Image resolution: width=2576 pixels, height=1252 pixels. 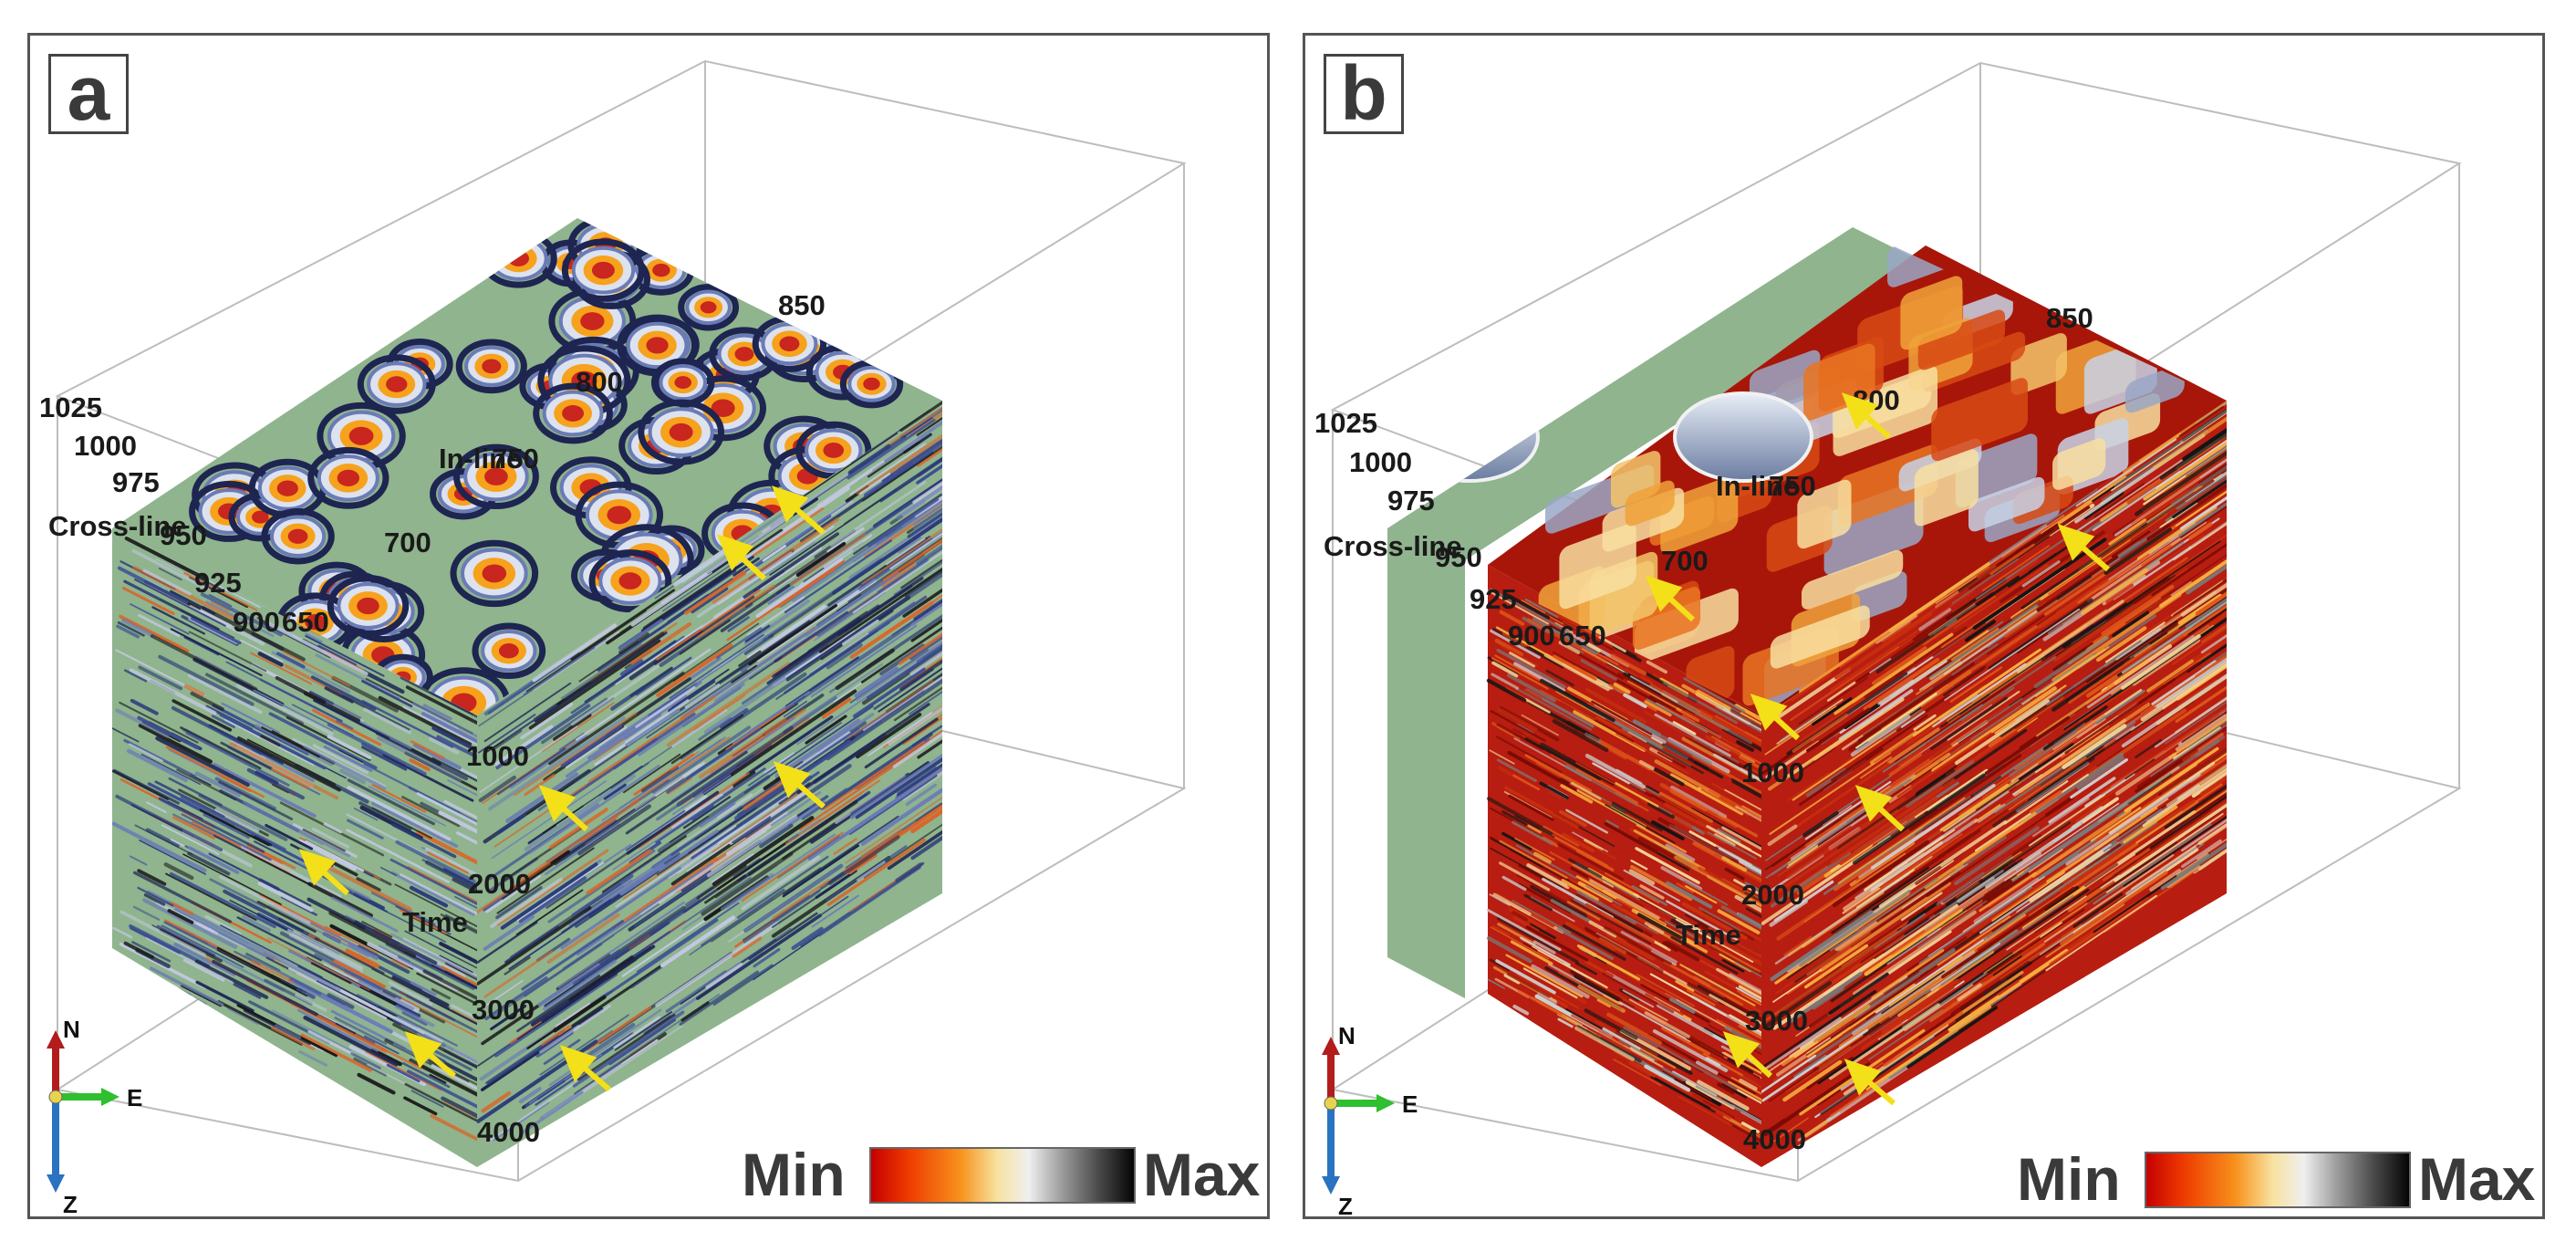 I want to click on down-arrow-icon, so click(x=56, y=1183).